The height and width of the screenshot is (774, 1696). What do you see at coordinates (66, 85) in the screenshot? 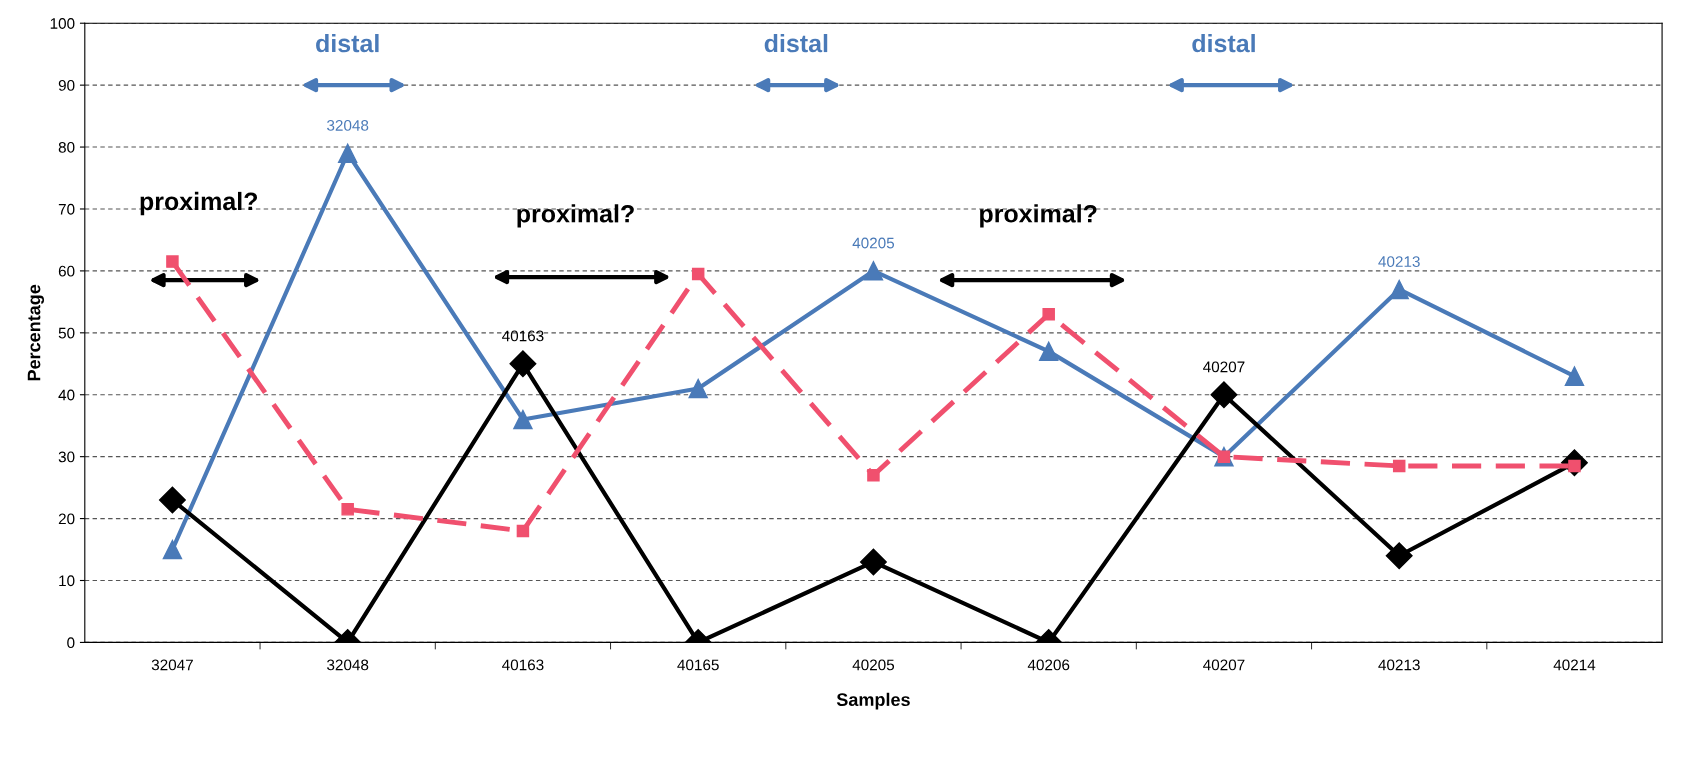
I see `y-tick-label: 90` at bounding box center [66, 85].